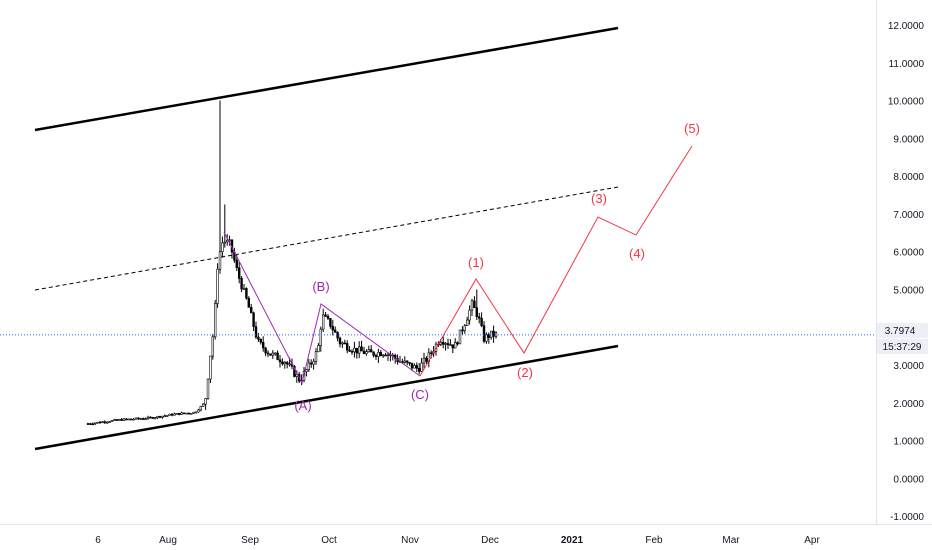 This screenshot has height=550, width=932. What do you see at coordinates (908, 177) in the screenshot?
I see `price-tick-label: 8.0000` at bounding box center [908, 177].